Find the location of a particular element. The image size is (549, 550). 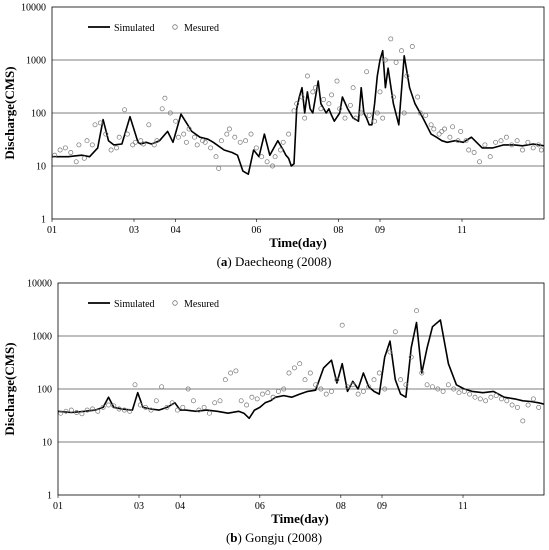

legend-mesured-swatch is located at coordinates (175, 27).